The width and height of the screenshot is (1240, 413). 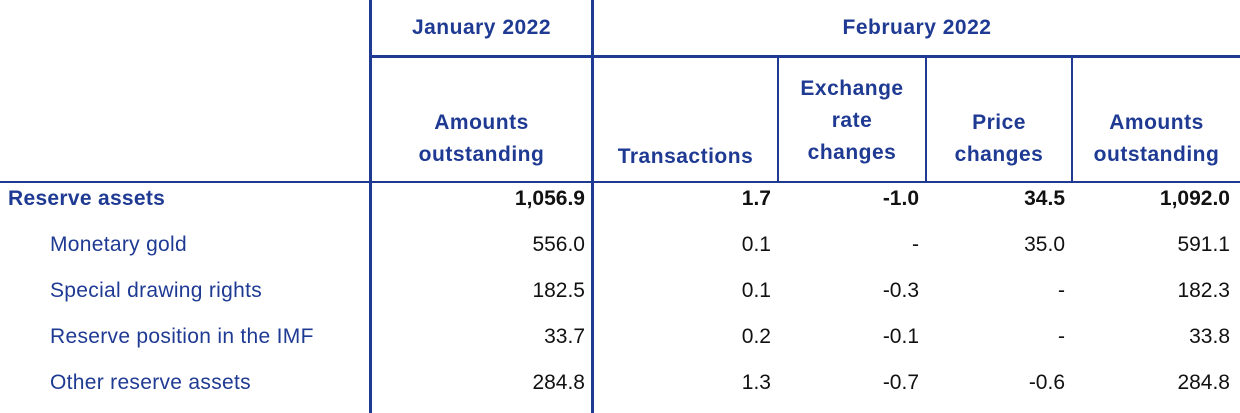 I want to click on row-label-reserve-assets: Reserve assets, so click(x=87, y=198).